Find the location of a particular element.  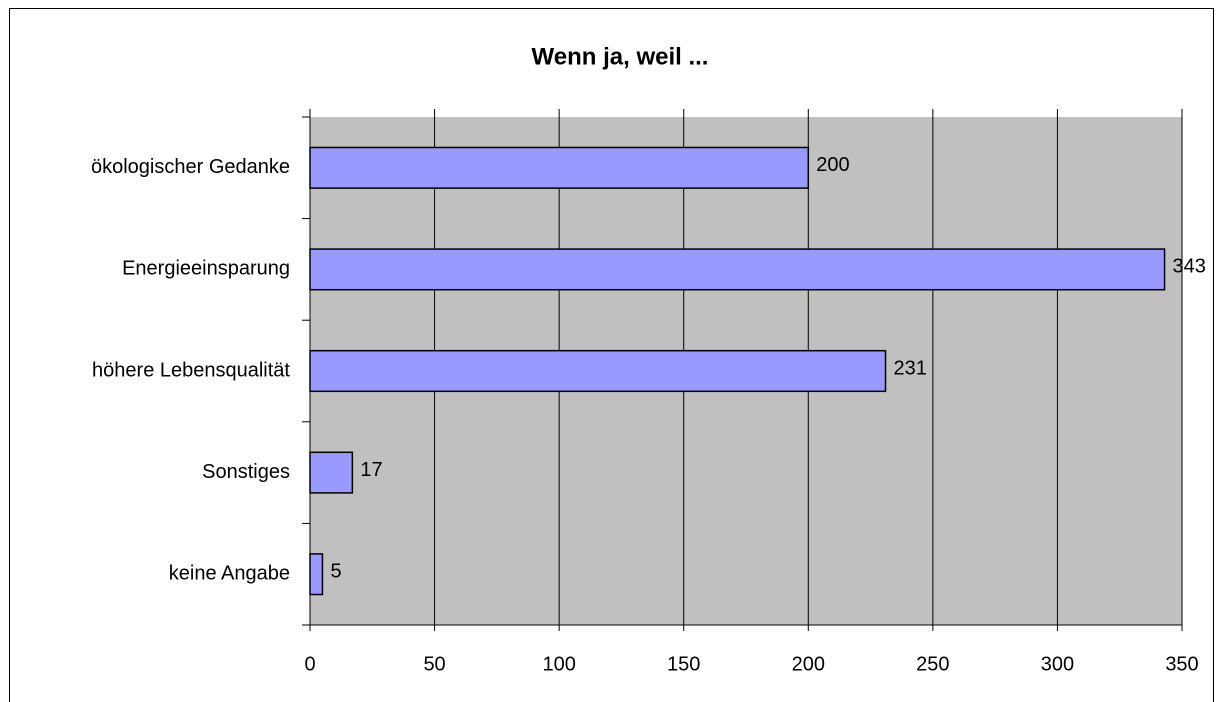

data-label: 5 is located at coordinates (335, 571).